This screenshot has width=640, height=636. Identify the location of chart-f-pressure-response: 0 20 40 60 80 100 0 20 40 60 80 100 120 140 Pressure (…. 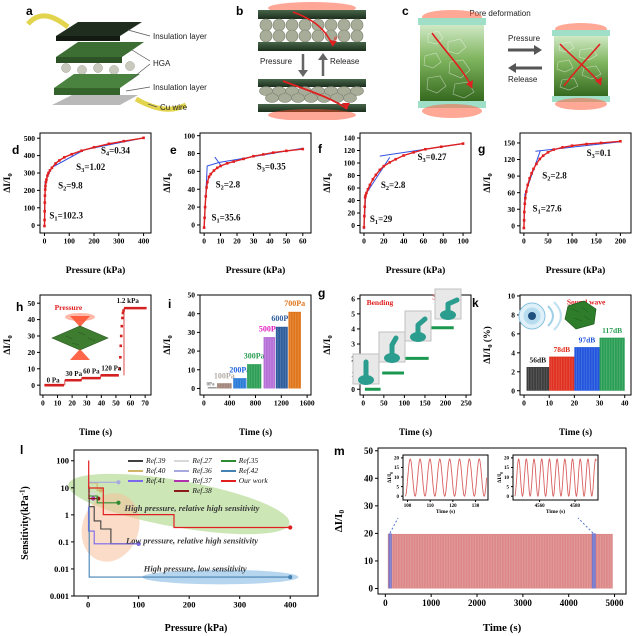
(397, 204).